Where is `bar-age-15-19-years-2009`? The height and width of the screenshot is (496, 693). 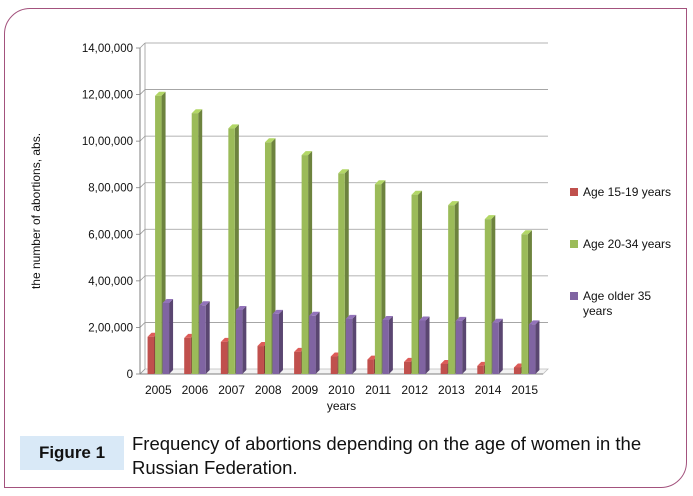
bar-age-15-19-years-2009 is located at coordinates (297, 362).